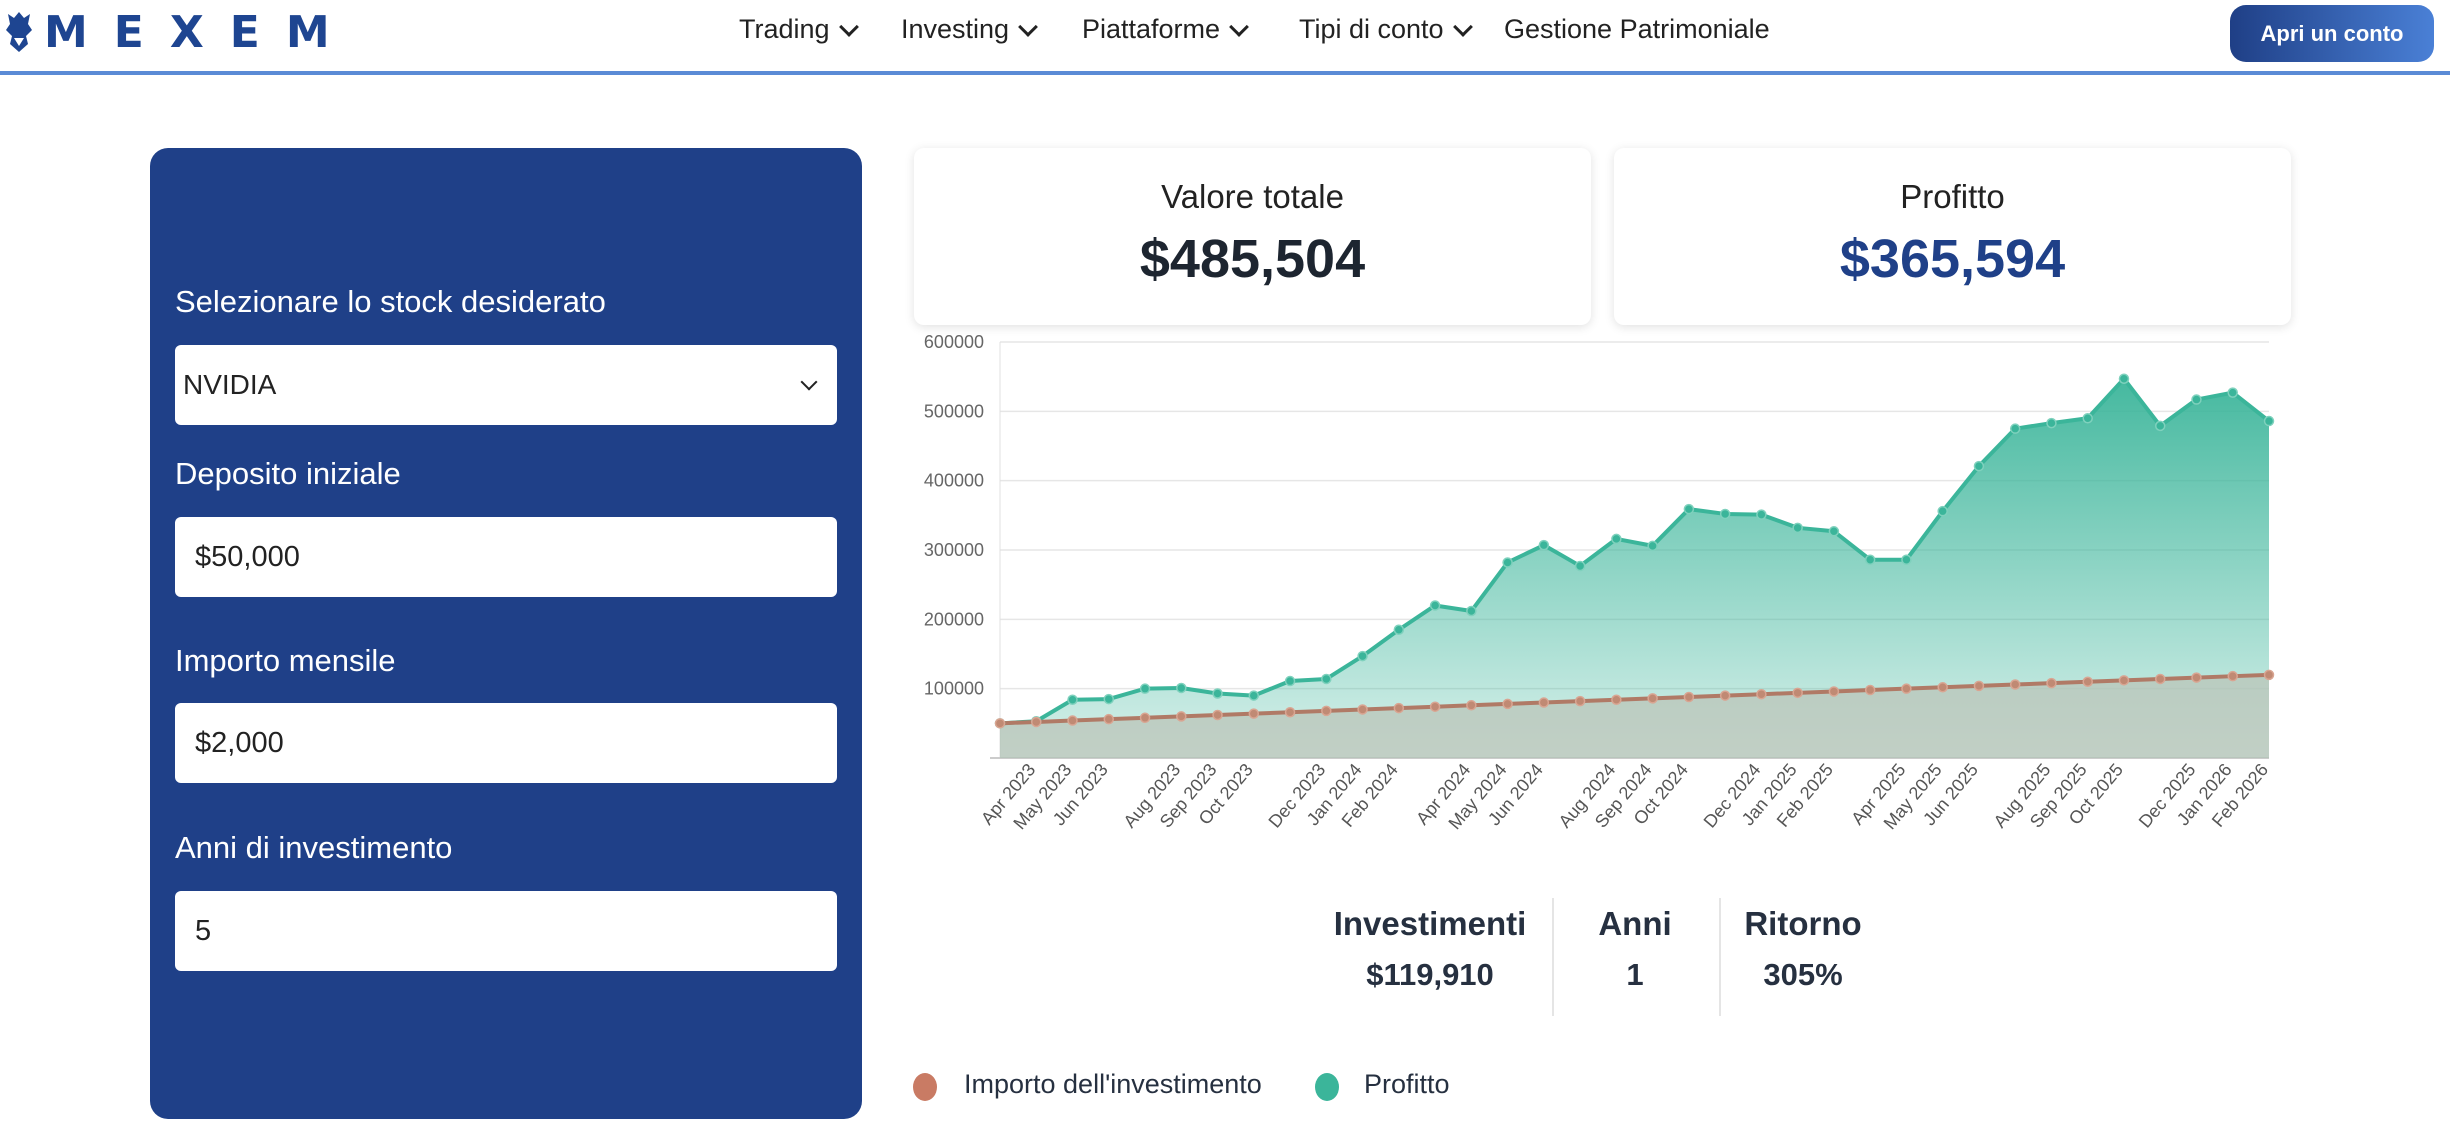  Describe the element at coordinates (1952, 196) in the screenshot. I see `profit-label: Profitto` at that location.